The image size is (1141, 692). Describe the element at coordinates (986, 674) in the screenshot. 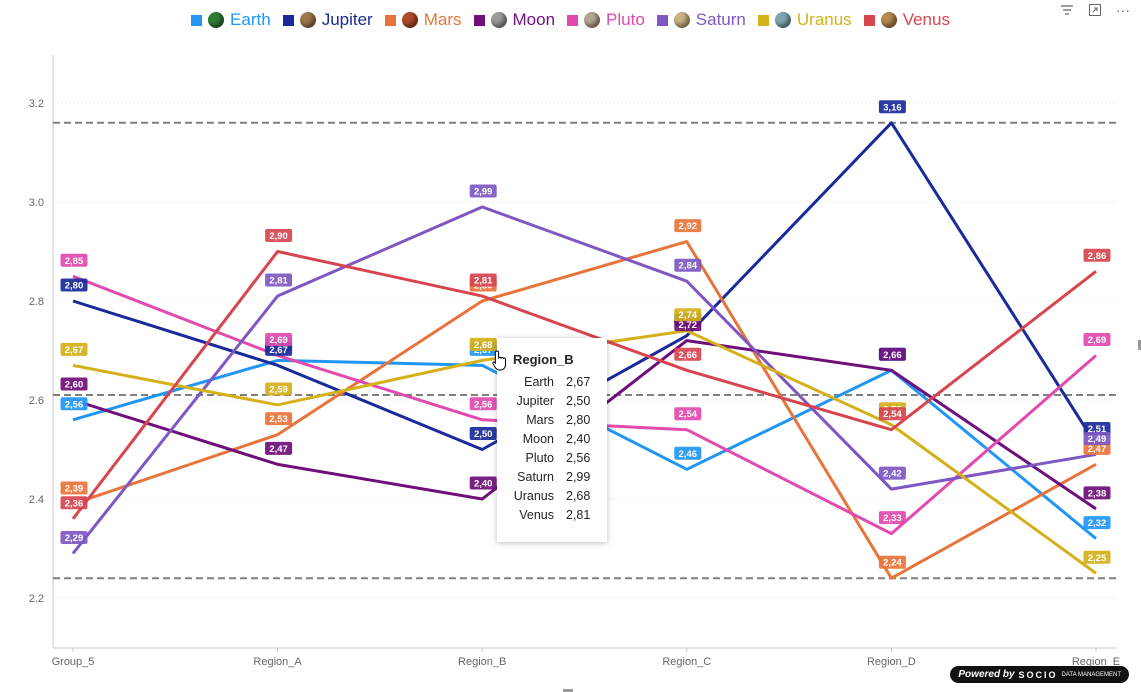

I see `powered-by-label: Powered by` at that location.